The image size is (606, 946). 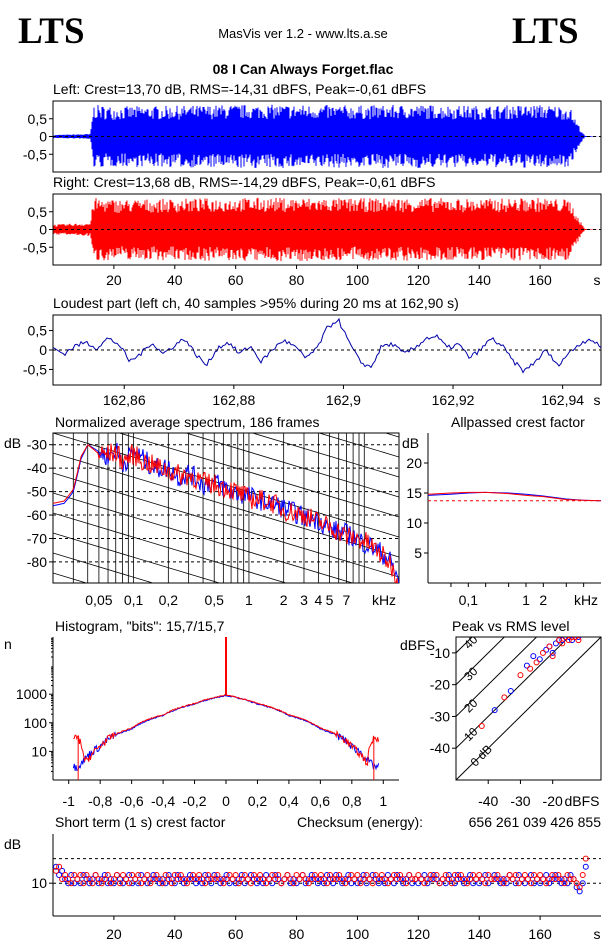 I want to click on y-tick-label: 15, so click(x=414, y=493).